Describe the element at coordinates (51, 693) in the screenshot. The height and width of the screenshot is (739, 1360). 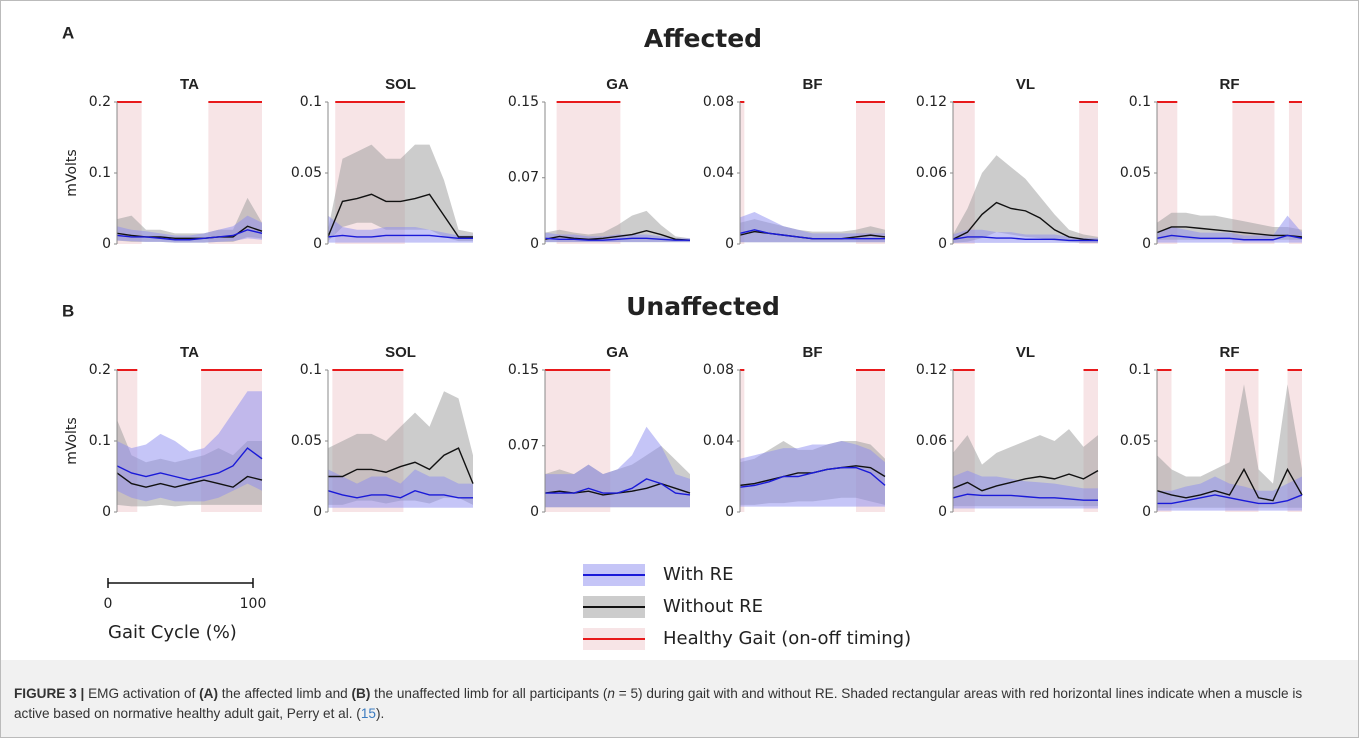
I see `caption-run: FIGURE 3 |` at that location.